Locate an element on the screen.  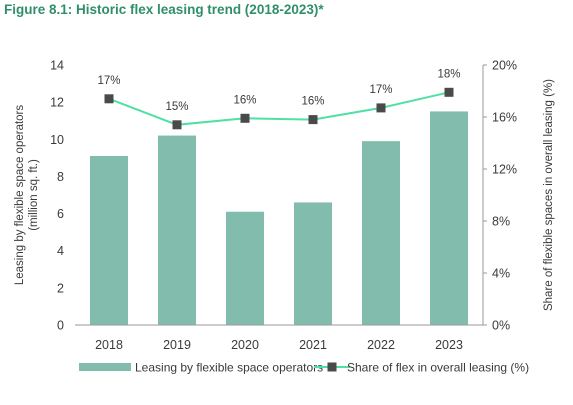
right-tick-label: 8% is located at coordinates (501, 222).